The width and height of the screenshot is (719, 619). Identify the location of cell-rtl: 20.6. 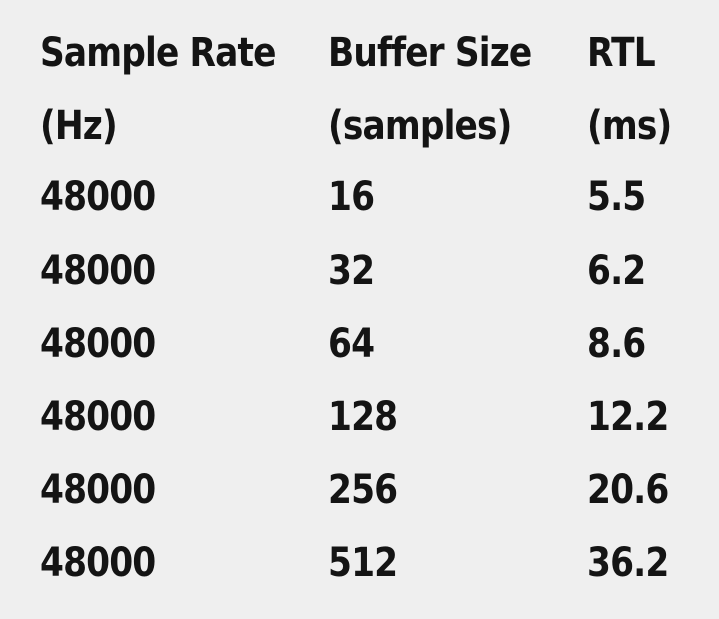
(628, 490).